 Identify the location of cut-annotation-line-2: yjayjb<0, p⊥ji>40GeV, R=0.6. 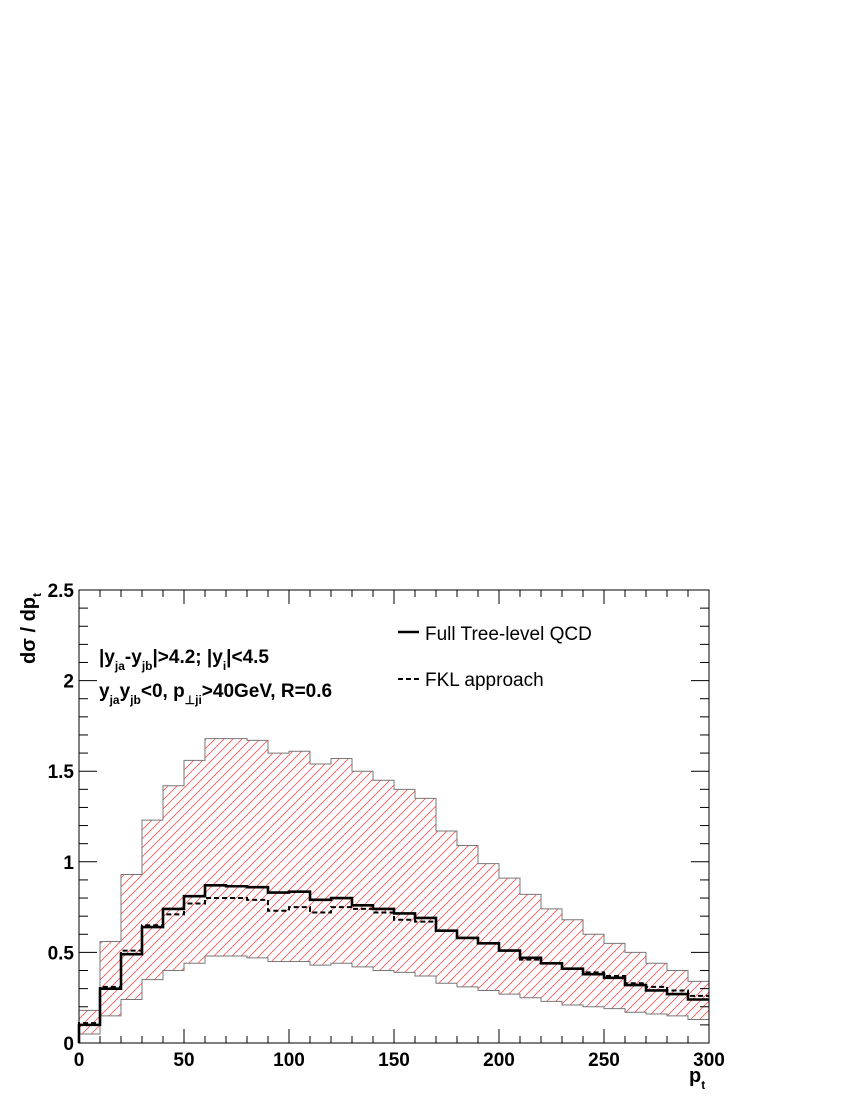
(215, 694).